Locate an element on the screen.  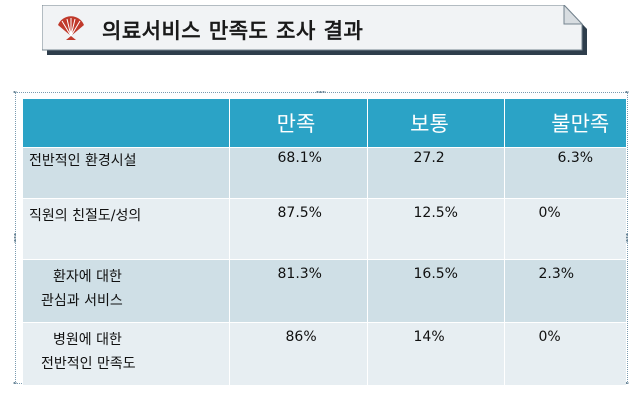
satisfied-cell: 86% is located at coordinates (297, 353).